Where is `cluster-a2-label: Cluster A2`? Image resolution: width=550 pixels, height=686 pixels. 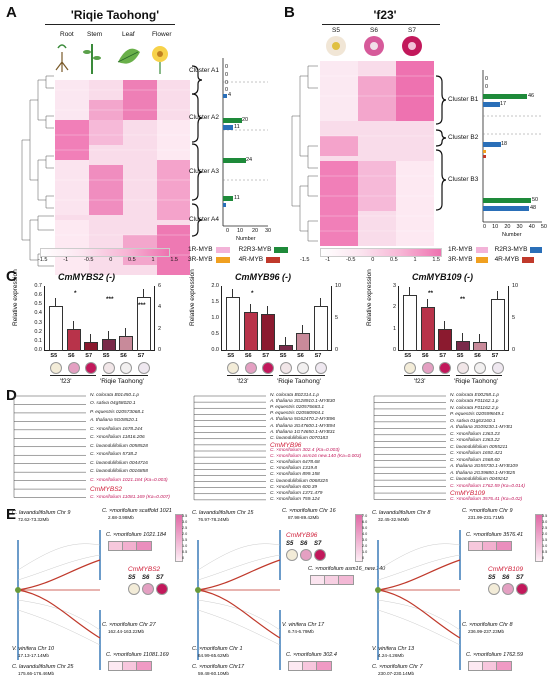 cluster-a2-label: Cluster A2 is located at coordinates (204, 117).